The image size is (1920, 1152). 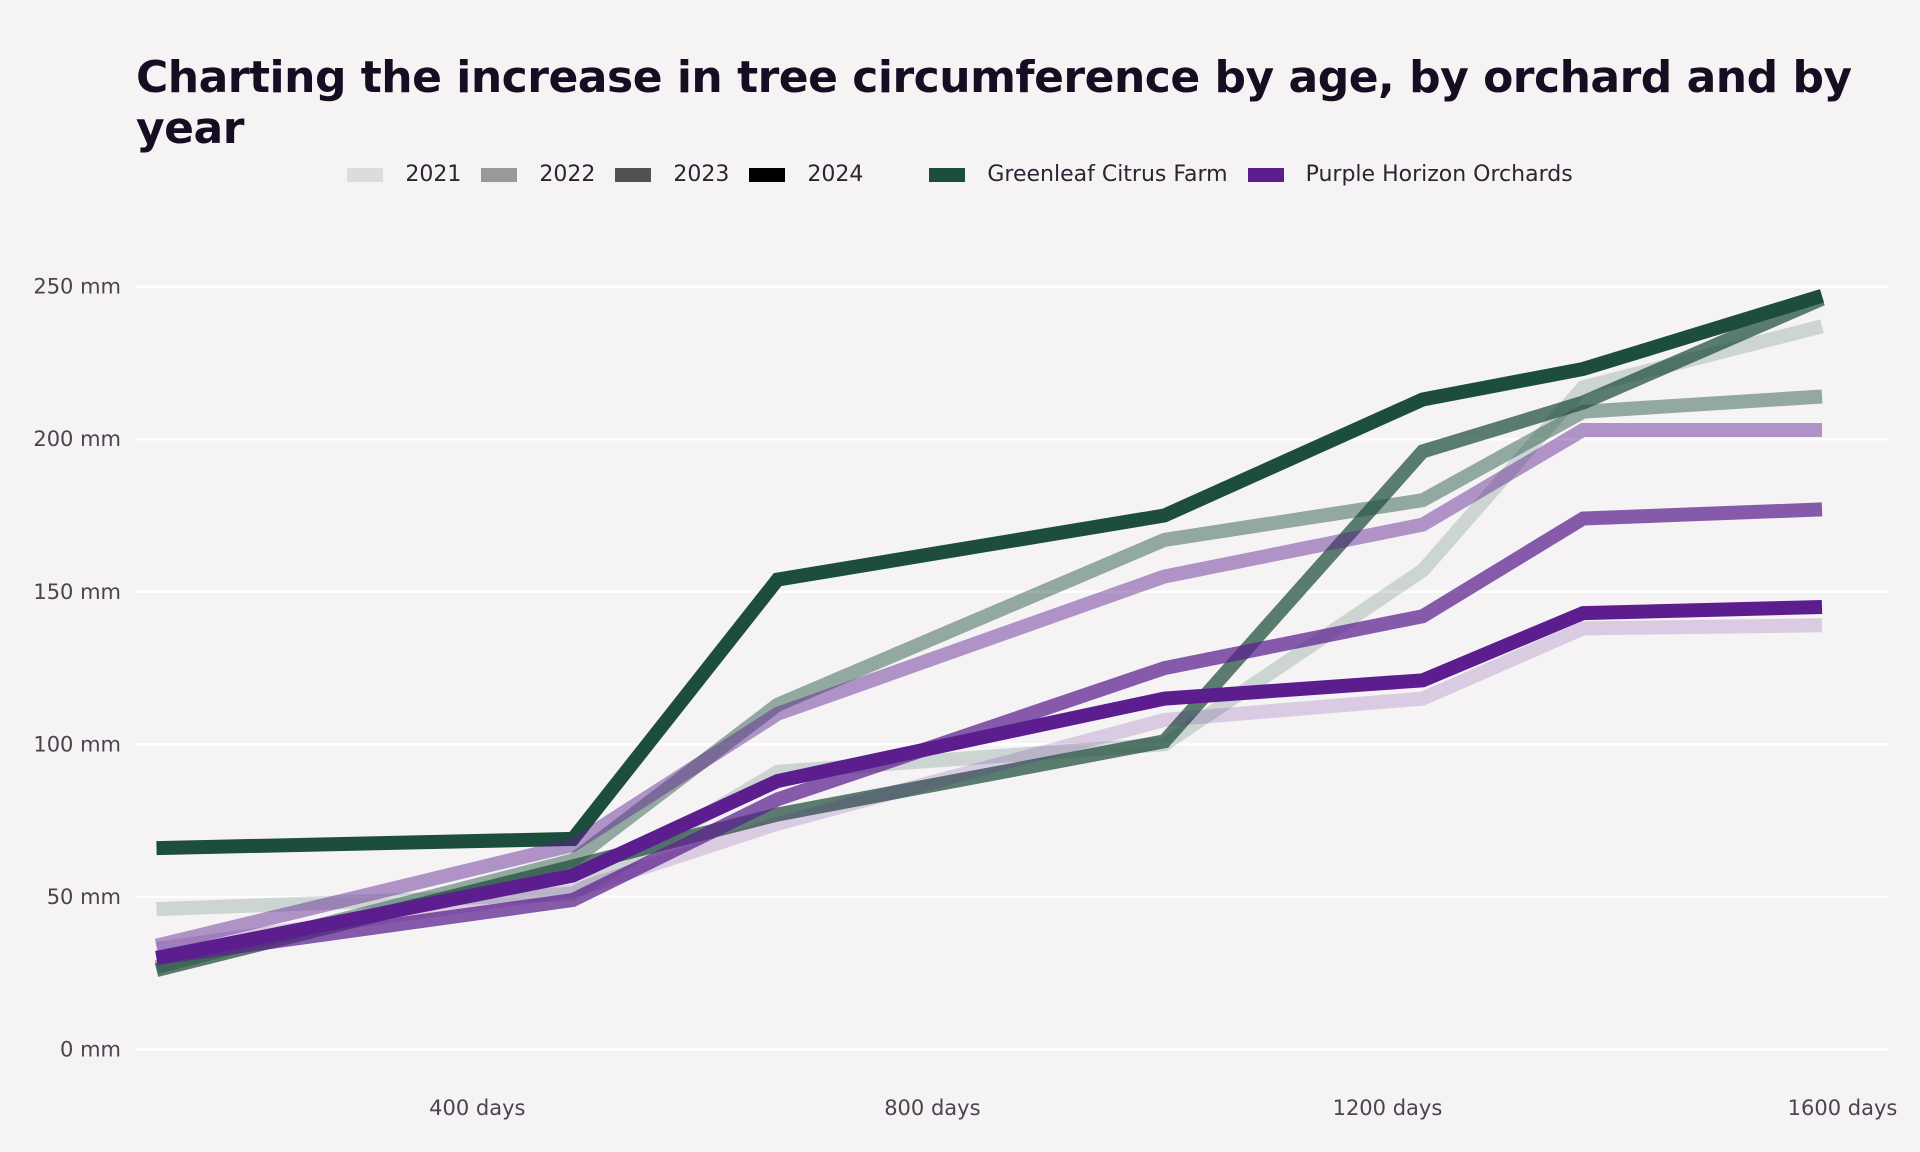 What do you see at coordinates (1439, 174) in the screenshot?
I see `legend-label-purple-horizon: Purple Horizon Orchards` at bounding box center [1439, 174].